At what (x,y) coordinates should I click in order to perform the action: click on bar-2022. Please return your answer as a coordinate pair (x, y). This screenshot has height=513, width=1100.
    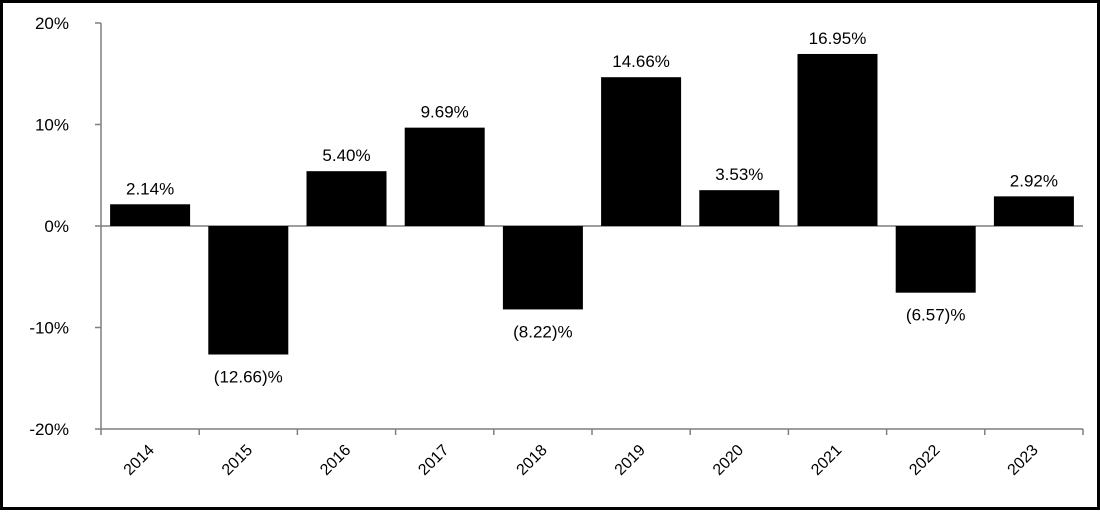
    Looking at the image, I should click on (935, 259).